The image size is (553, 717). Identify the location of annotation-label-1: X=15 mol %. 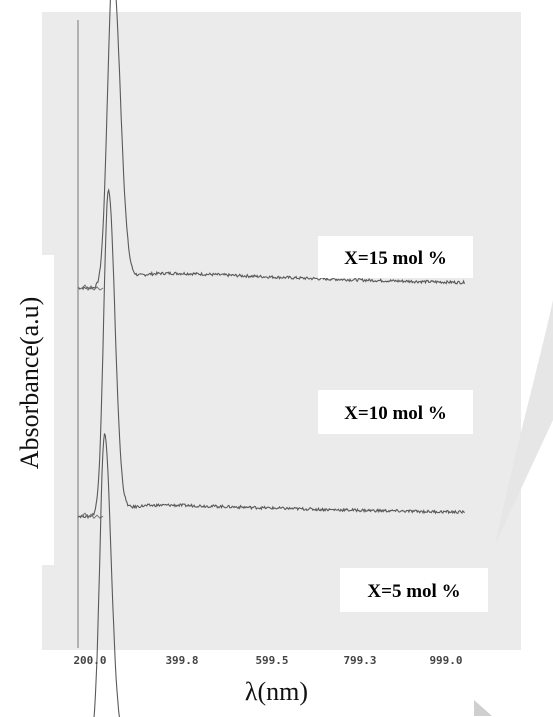
(395, 258).